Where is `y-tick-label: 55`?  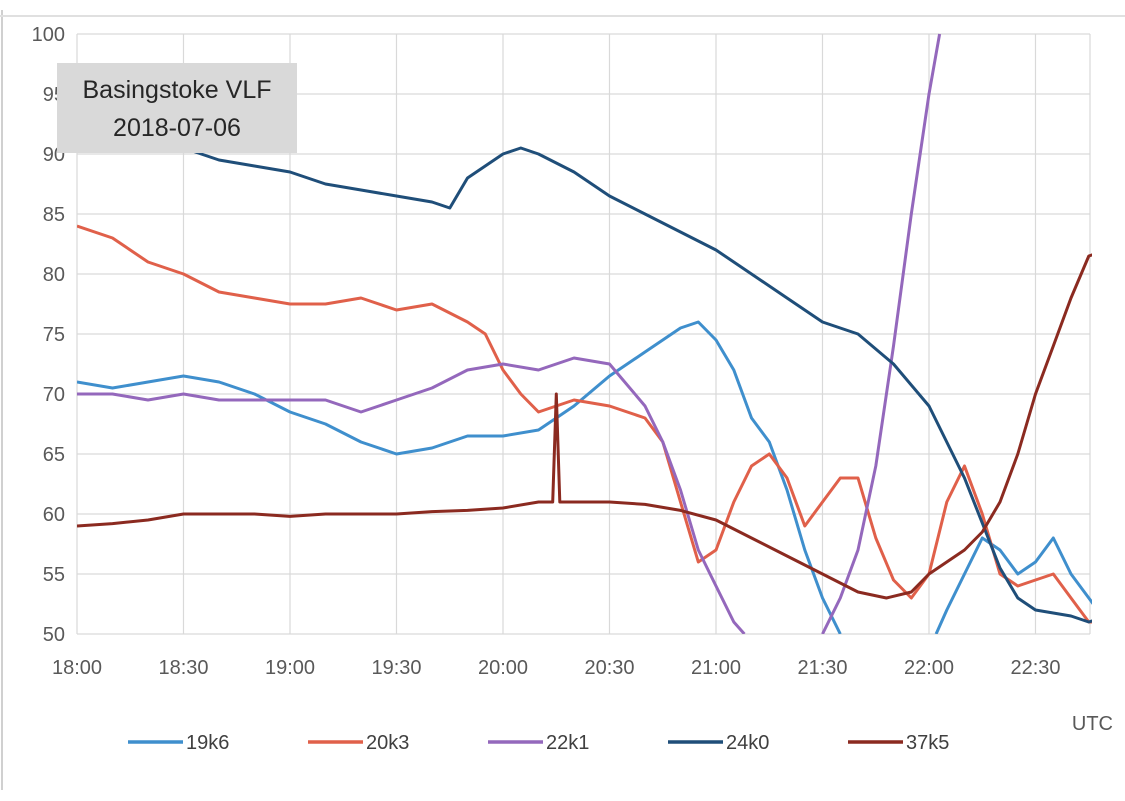 y-tick-label: 55 is located at coordinates (54, 575).